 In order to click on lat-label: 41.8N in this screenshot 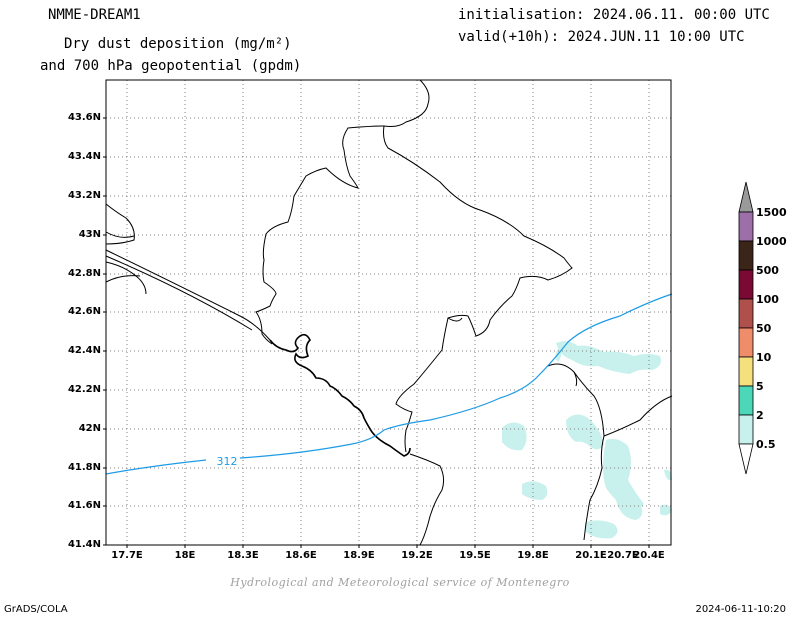, I will do `click(84, 467)`.